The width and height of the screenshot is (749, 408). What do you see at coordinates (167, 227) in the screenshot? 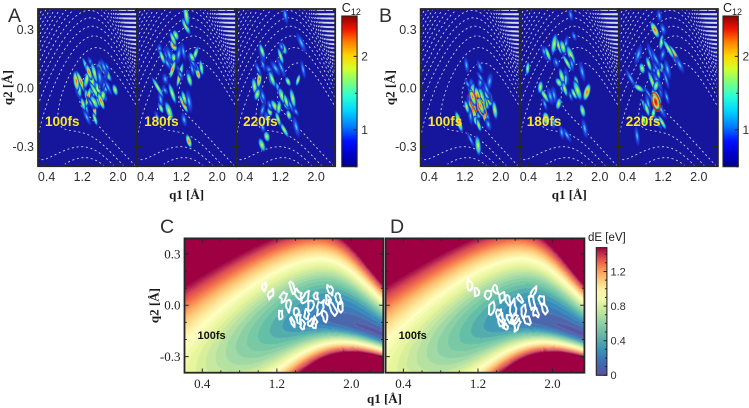
I see `svg-text: C` at bounding box center [167, 227].